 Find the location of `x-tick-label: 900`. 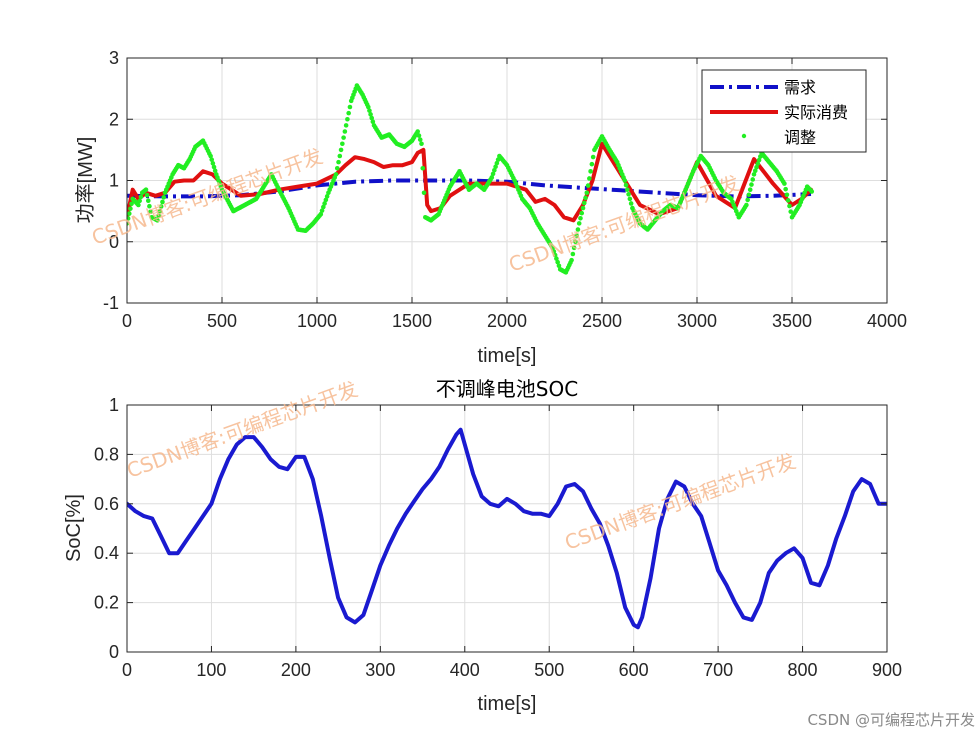

x-tick-label: 900 is located at coordinates (887, 670).